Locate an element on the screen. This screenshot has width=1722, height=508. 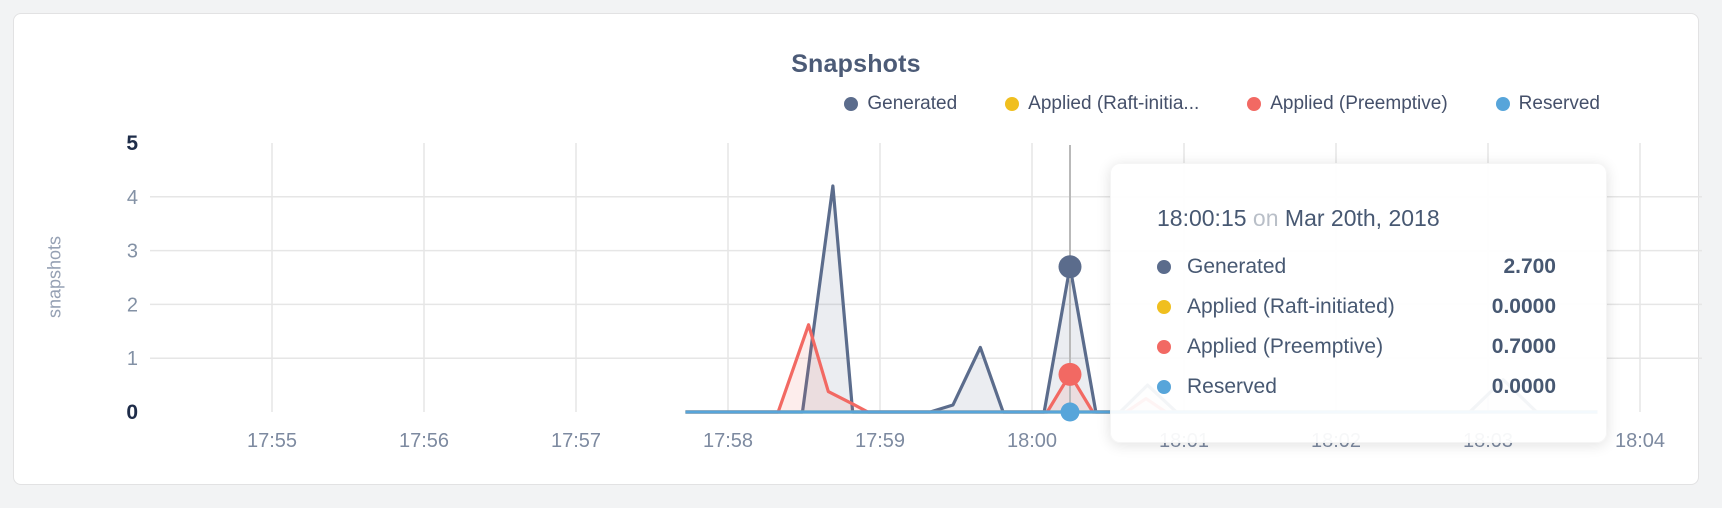
legend-item-applied-preemptive: Applied (Preemptive) is located at coordinates (1347, 104).